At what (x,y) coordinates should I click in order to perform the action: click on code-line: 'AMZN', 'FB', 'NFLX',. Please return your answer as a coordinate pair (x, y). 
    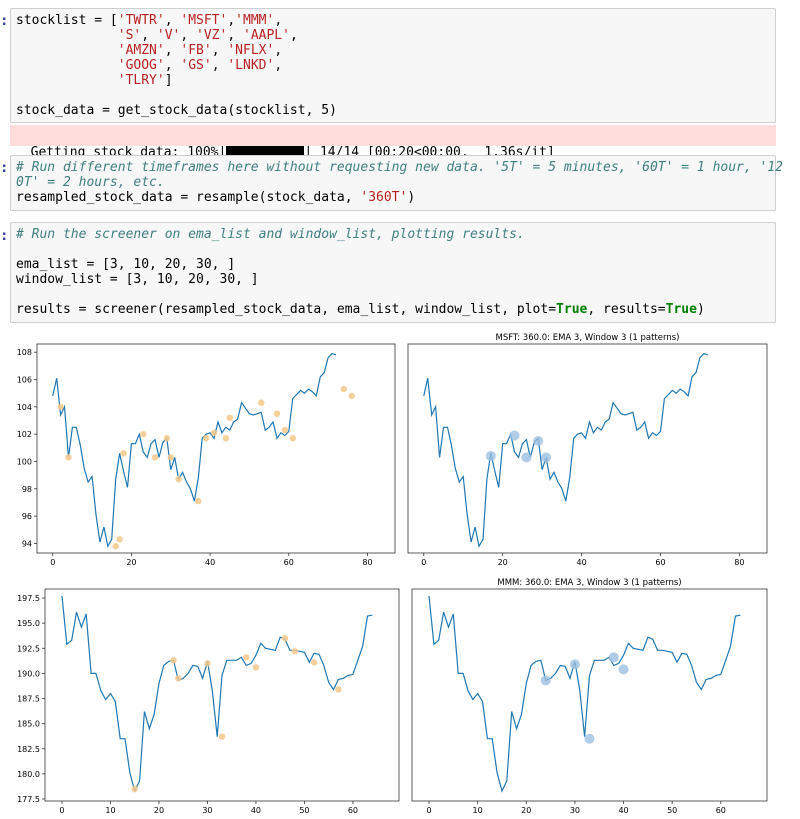
    Looking at the image, I should click on (393, 50).